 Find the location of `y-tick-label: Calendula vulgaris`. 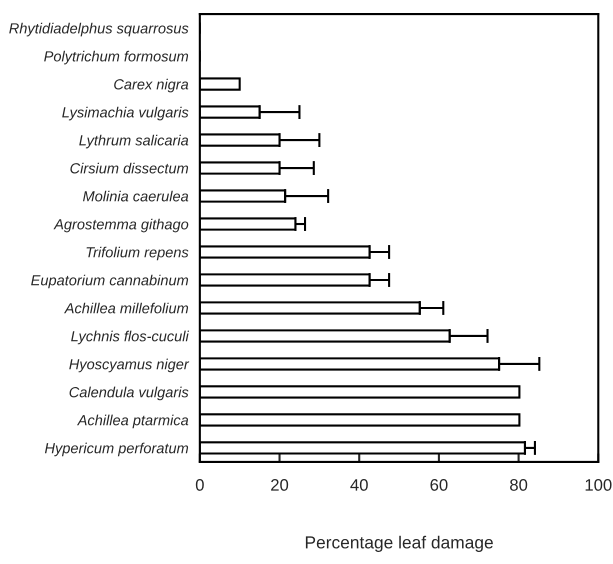

y-tick-label: Calendula vulgaris is located at coordinates (129, 393).